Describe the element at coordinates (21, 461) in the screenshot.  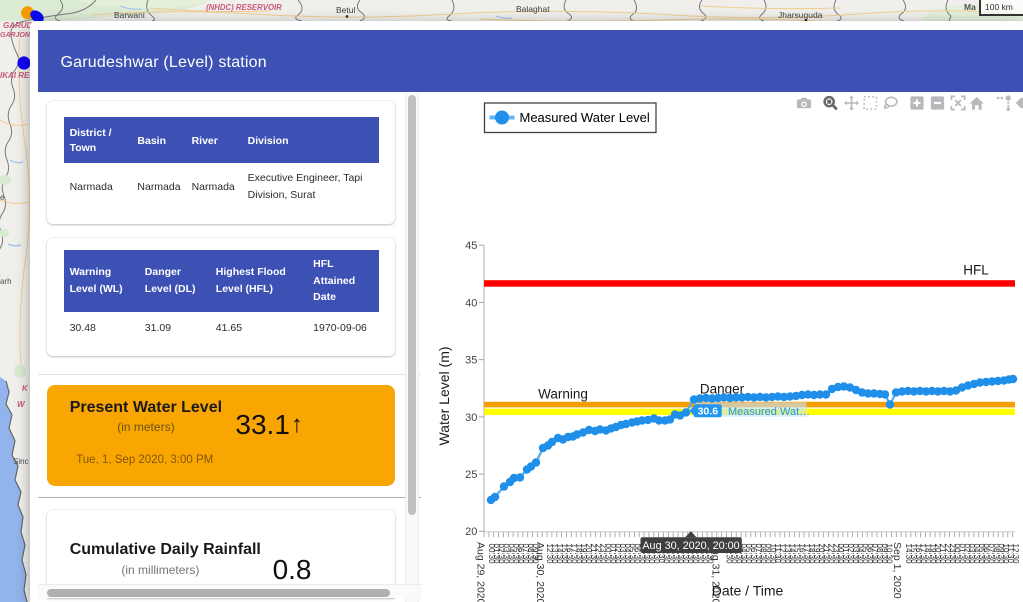
I see `svg-text: Sinc` at that location.